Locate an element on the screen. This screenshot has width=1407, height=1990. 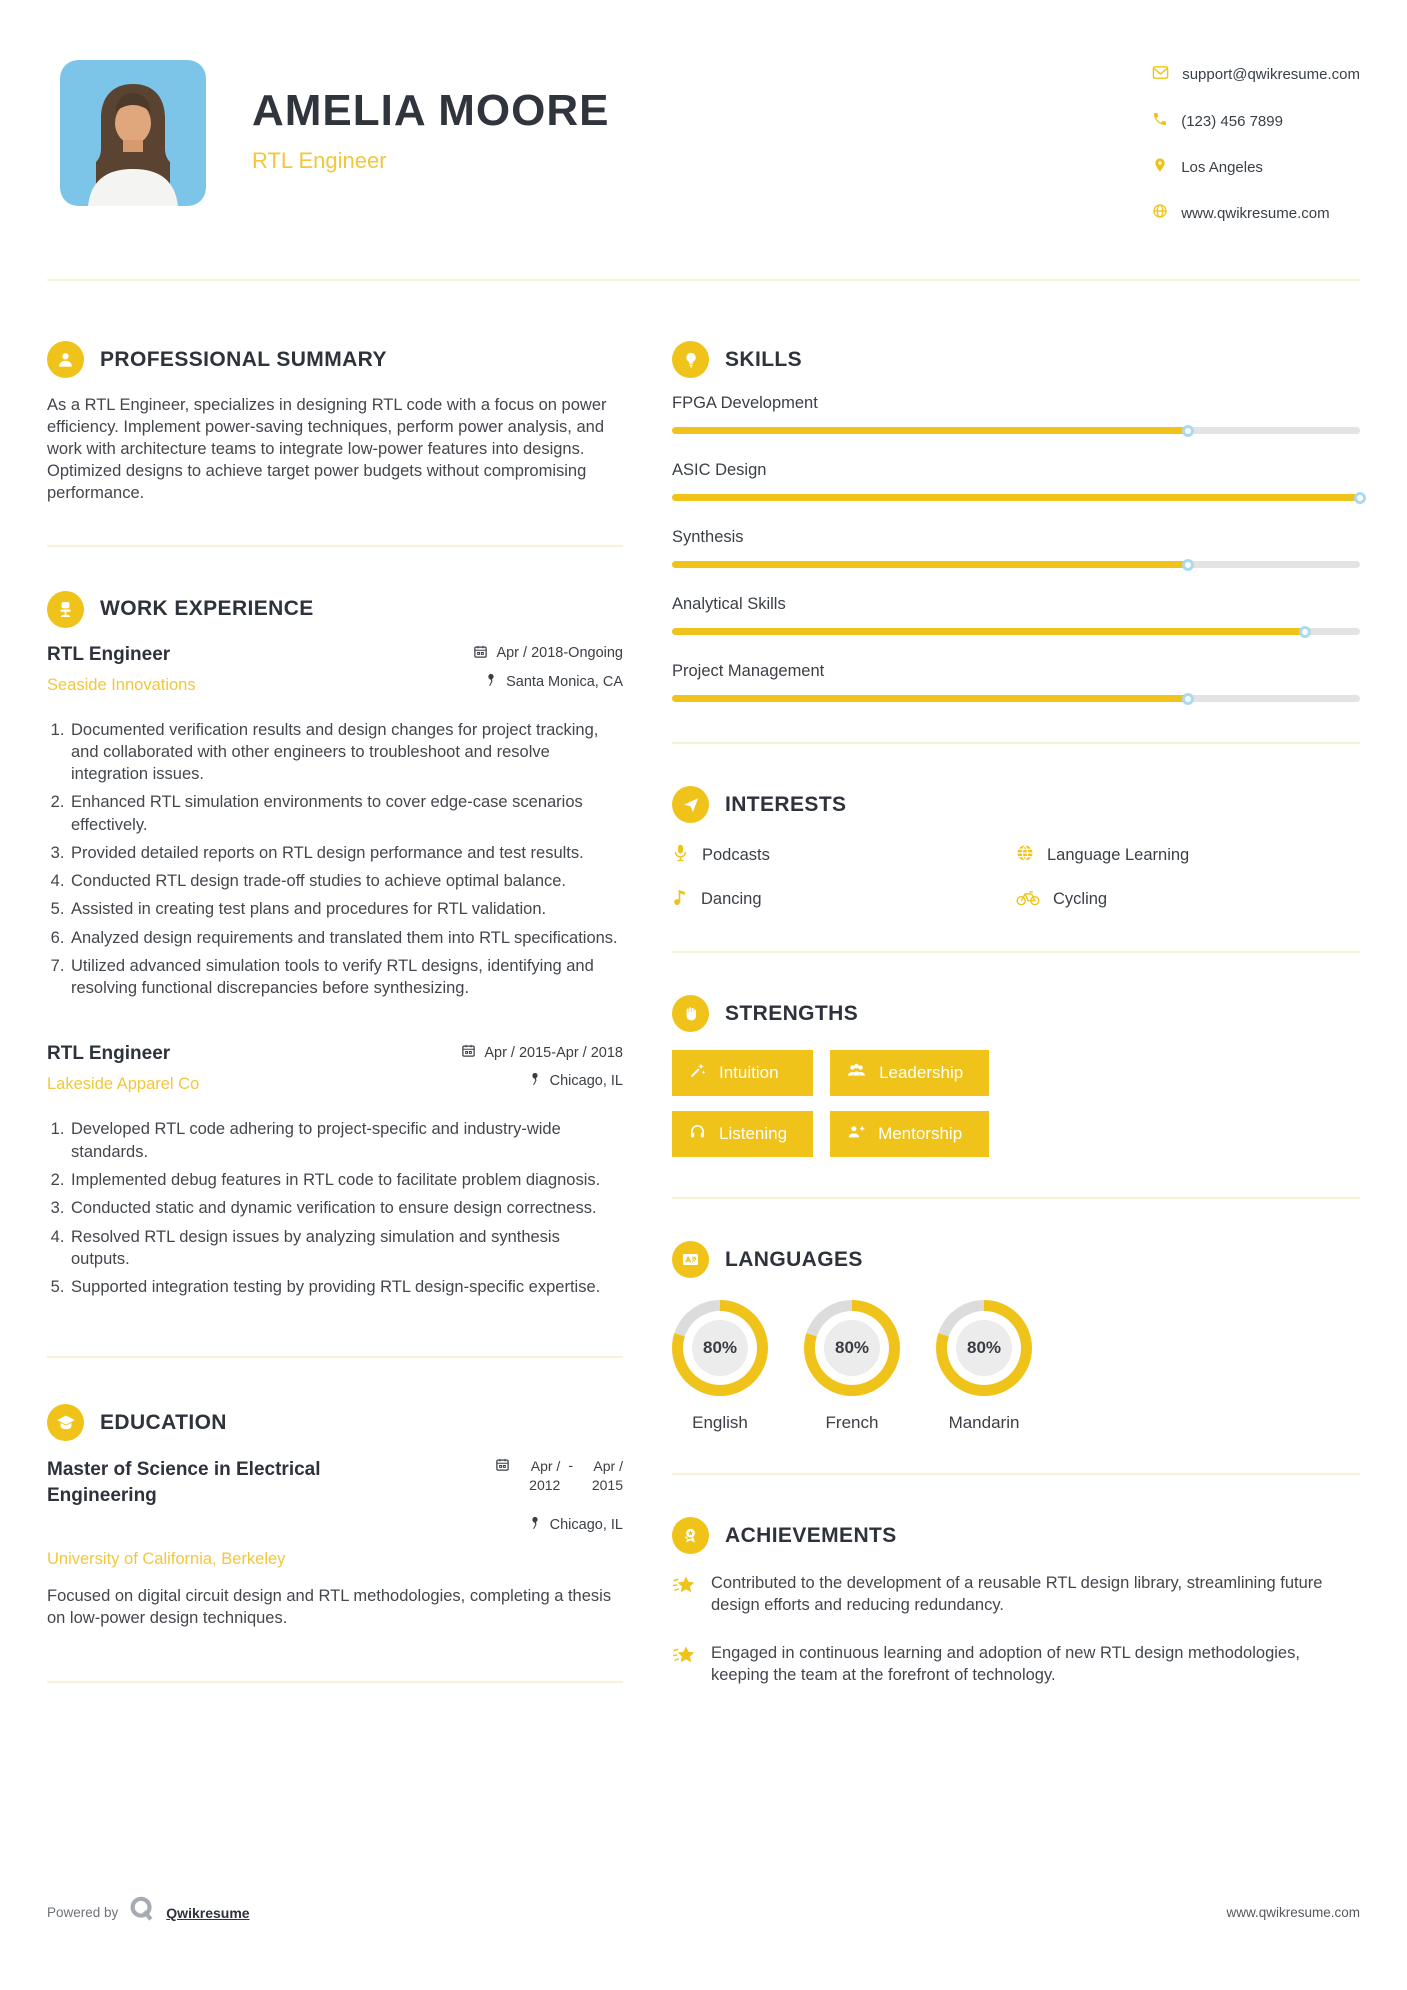
pushpin-icon is located at coordinates (535, 1081).